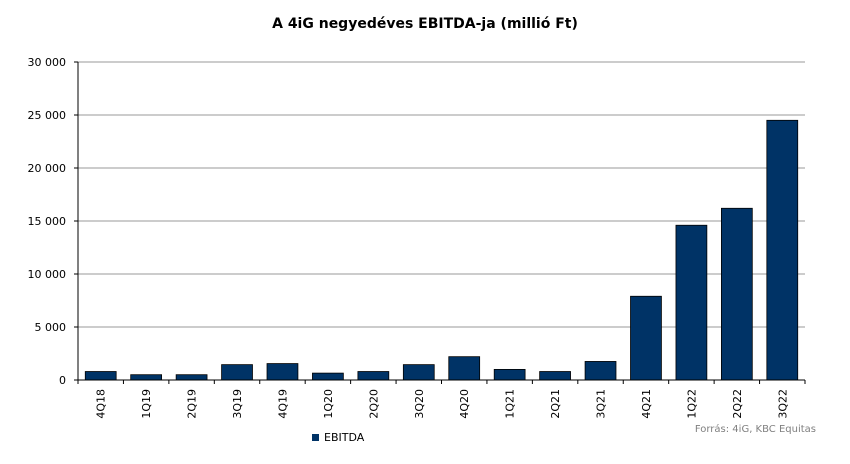 The height and width of the screenshot is (464, 850). What do you see at coordinates (755, 429) in the screenshot?
I see `source-note: Forrás: 4iG, KBC Equitas` at bounding box center [755, 429].